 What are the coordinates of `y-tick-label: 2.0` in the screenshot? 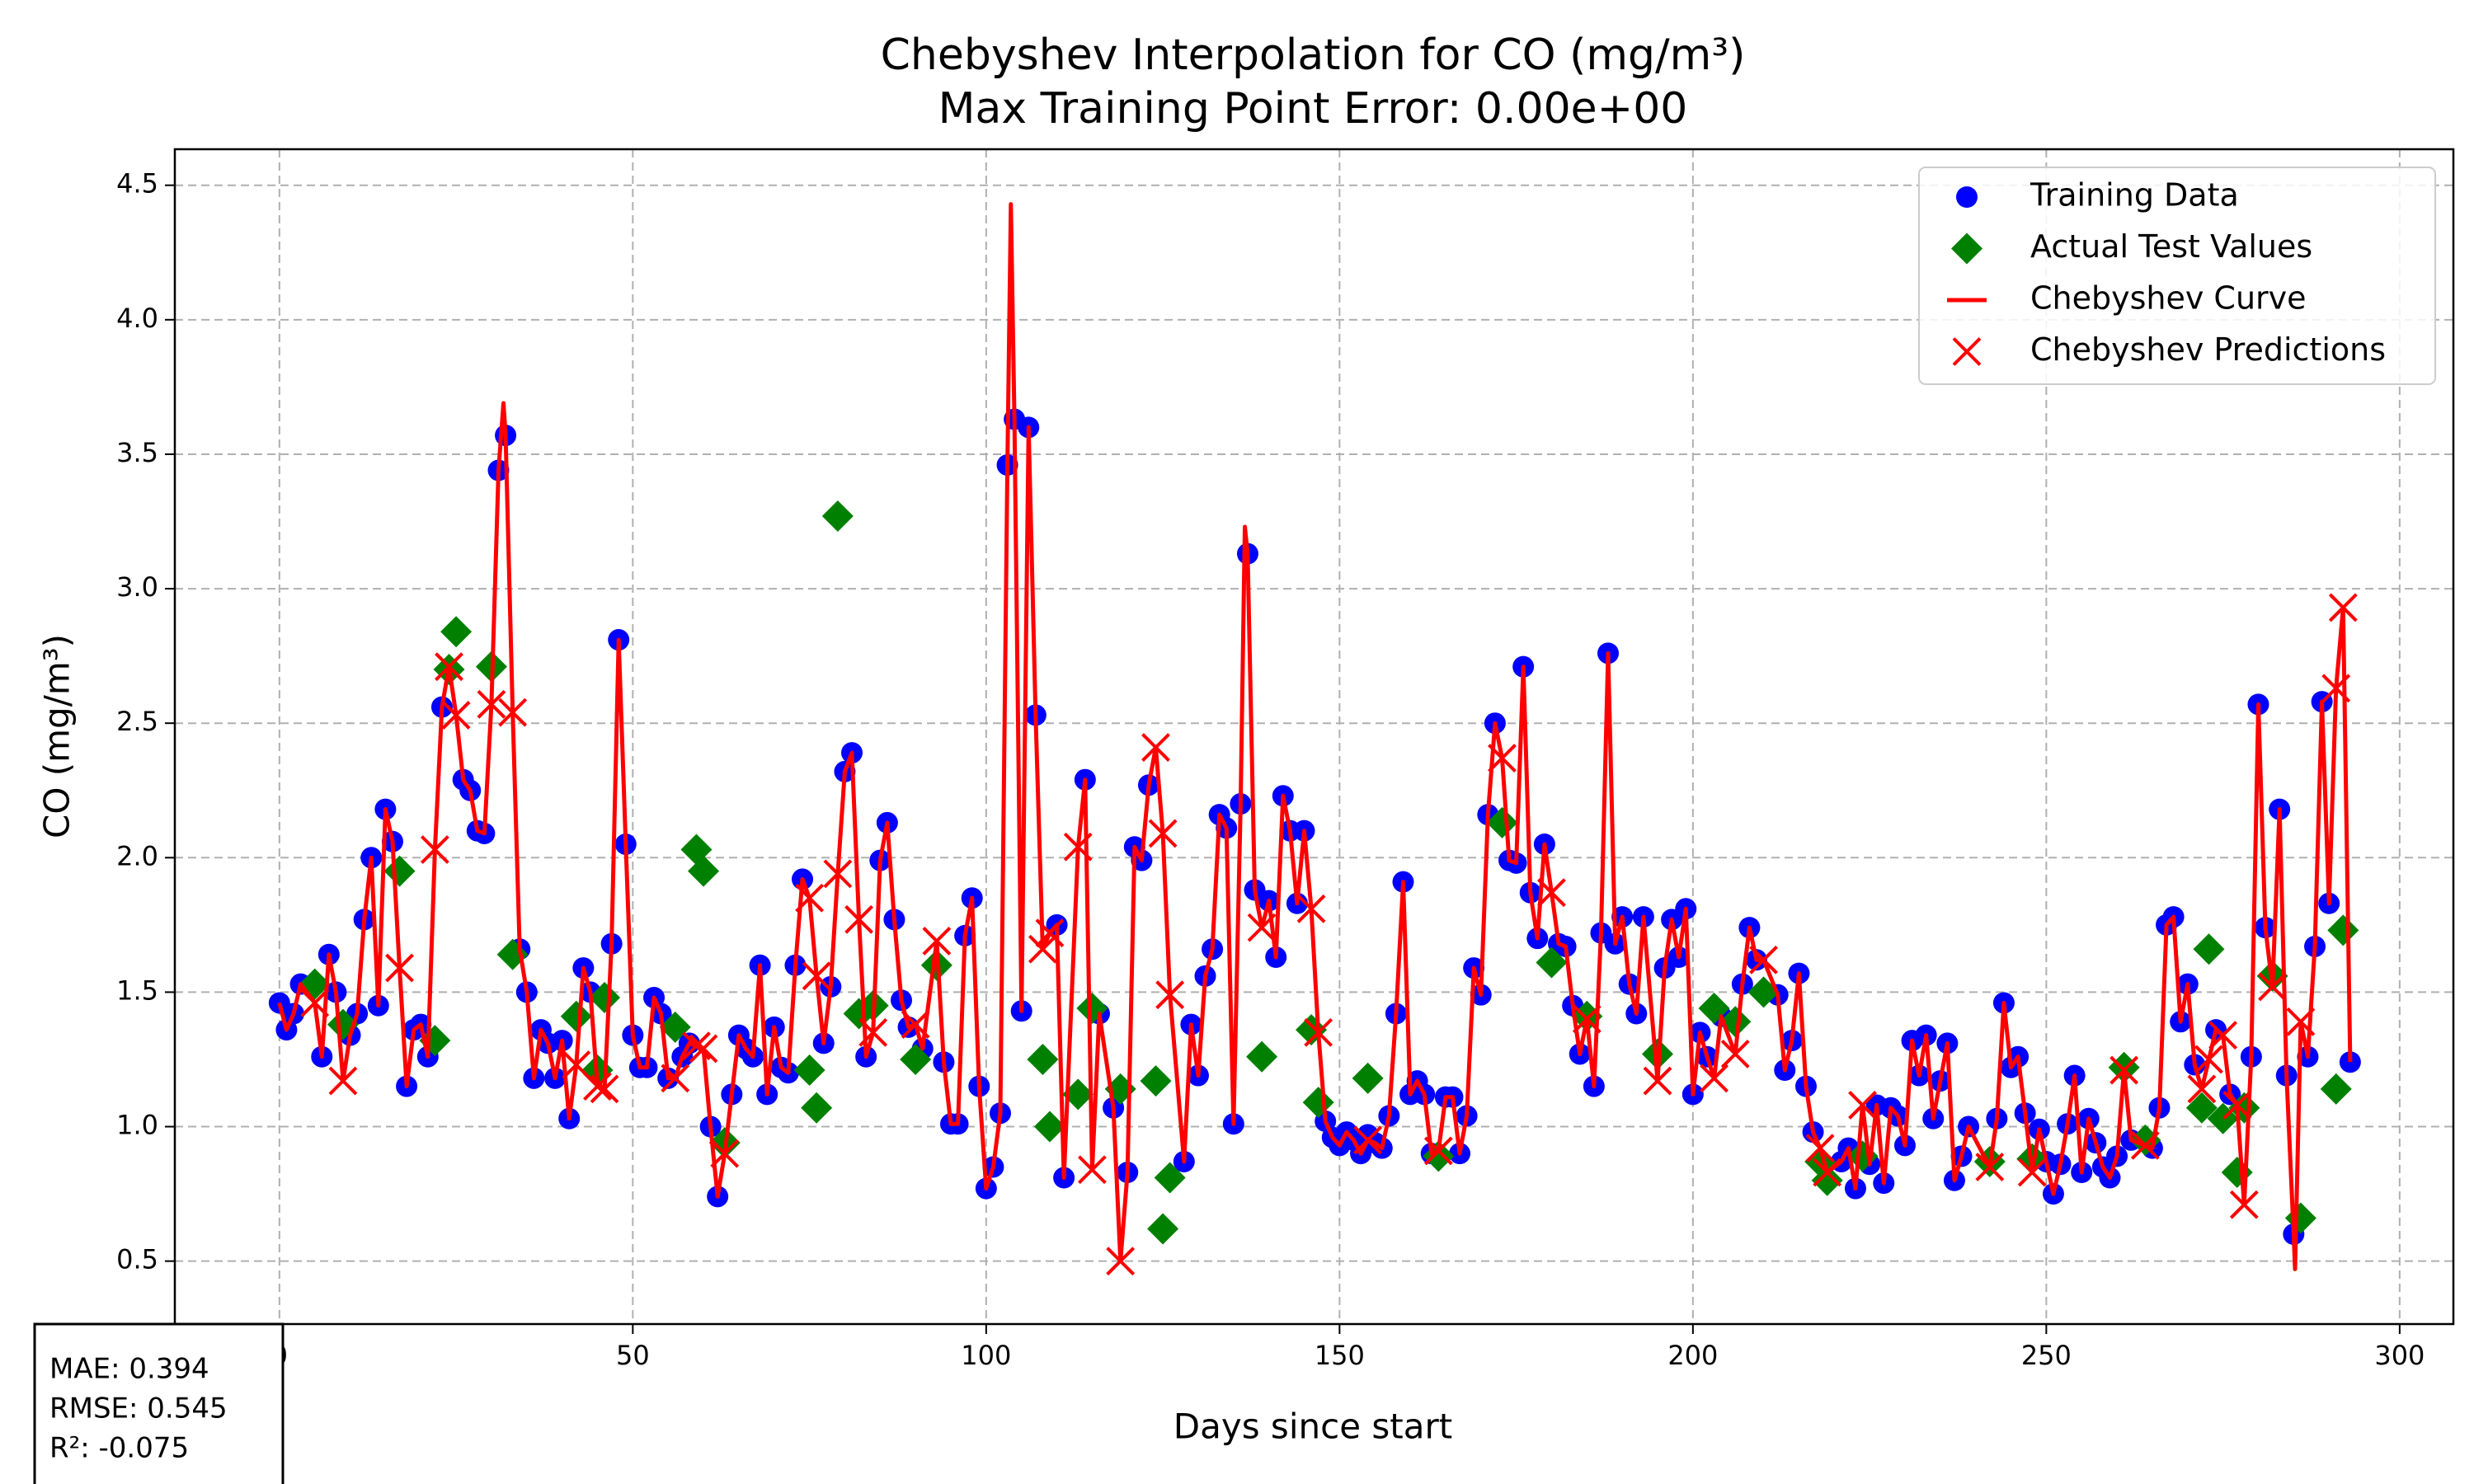 It's located at (137, 855).